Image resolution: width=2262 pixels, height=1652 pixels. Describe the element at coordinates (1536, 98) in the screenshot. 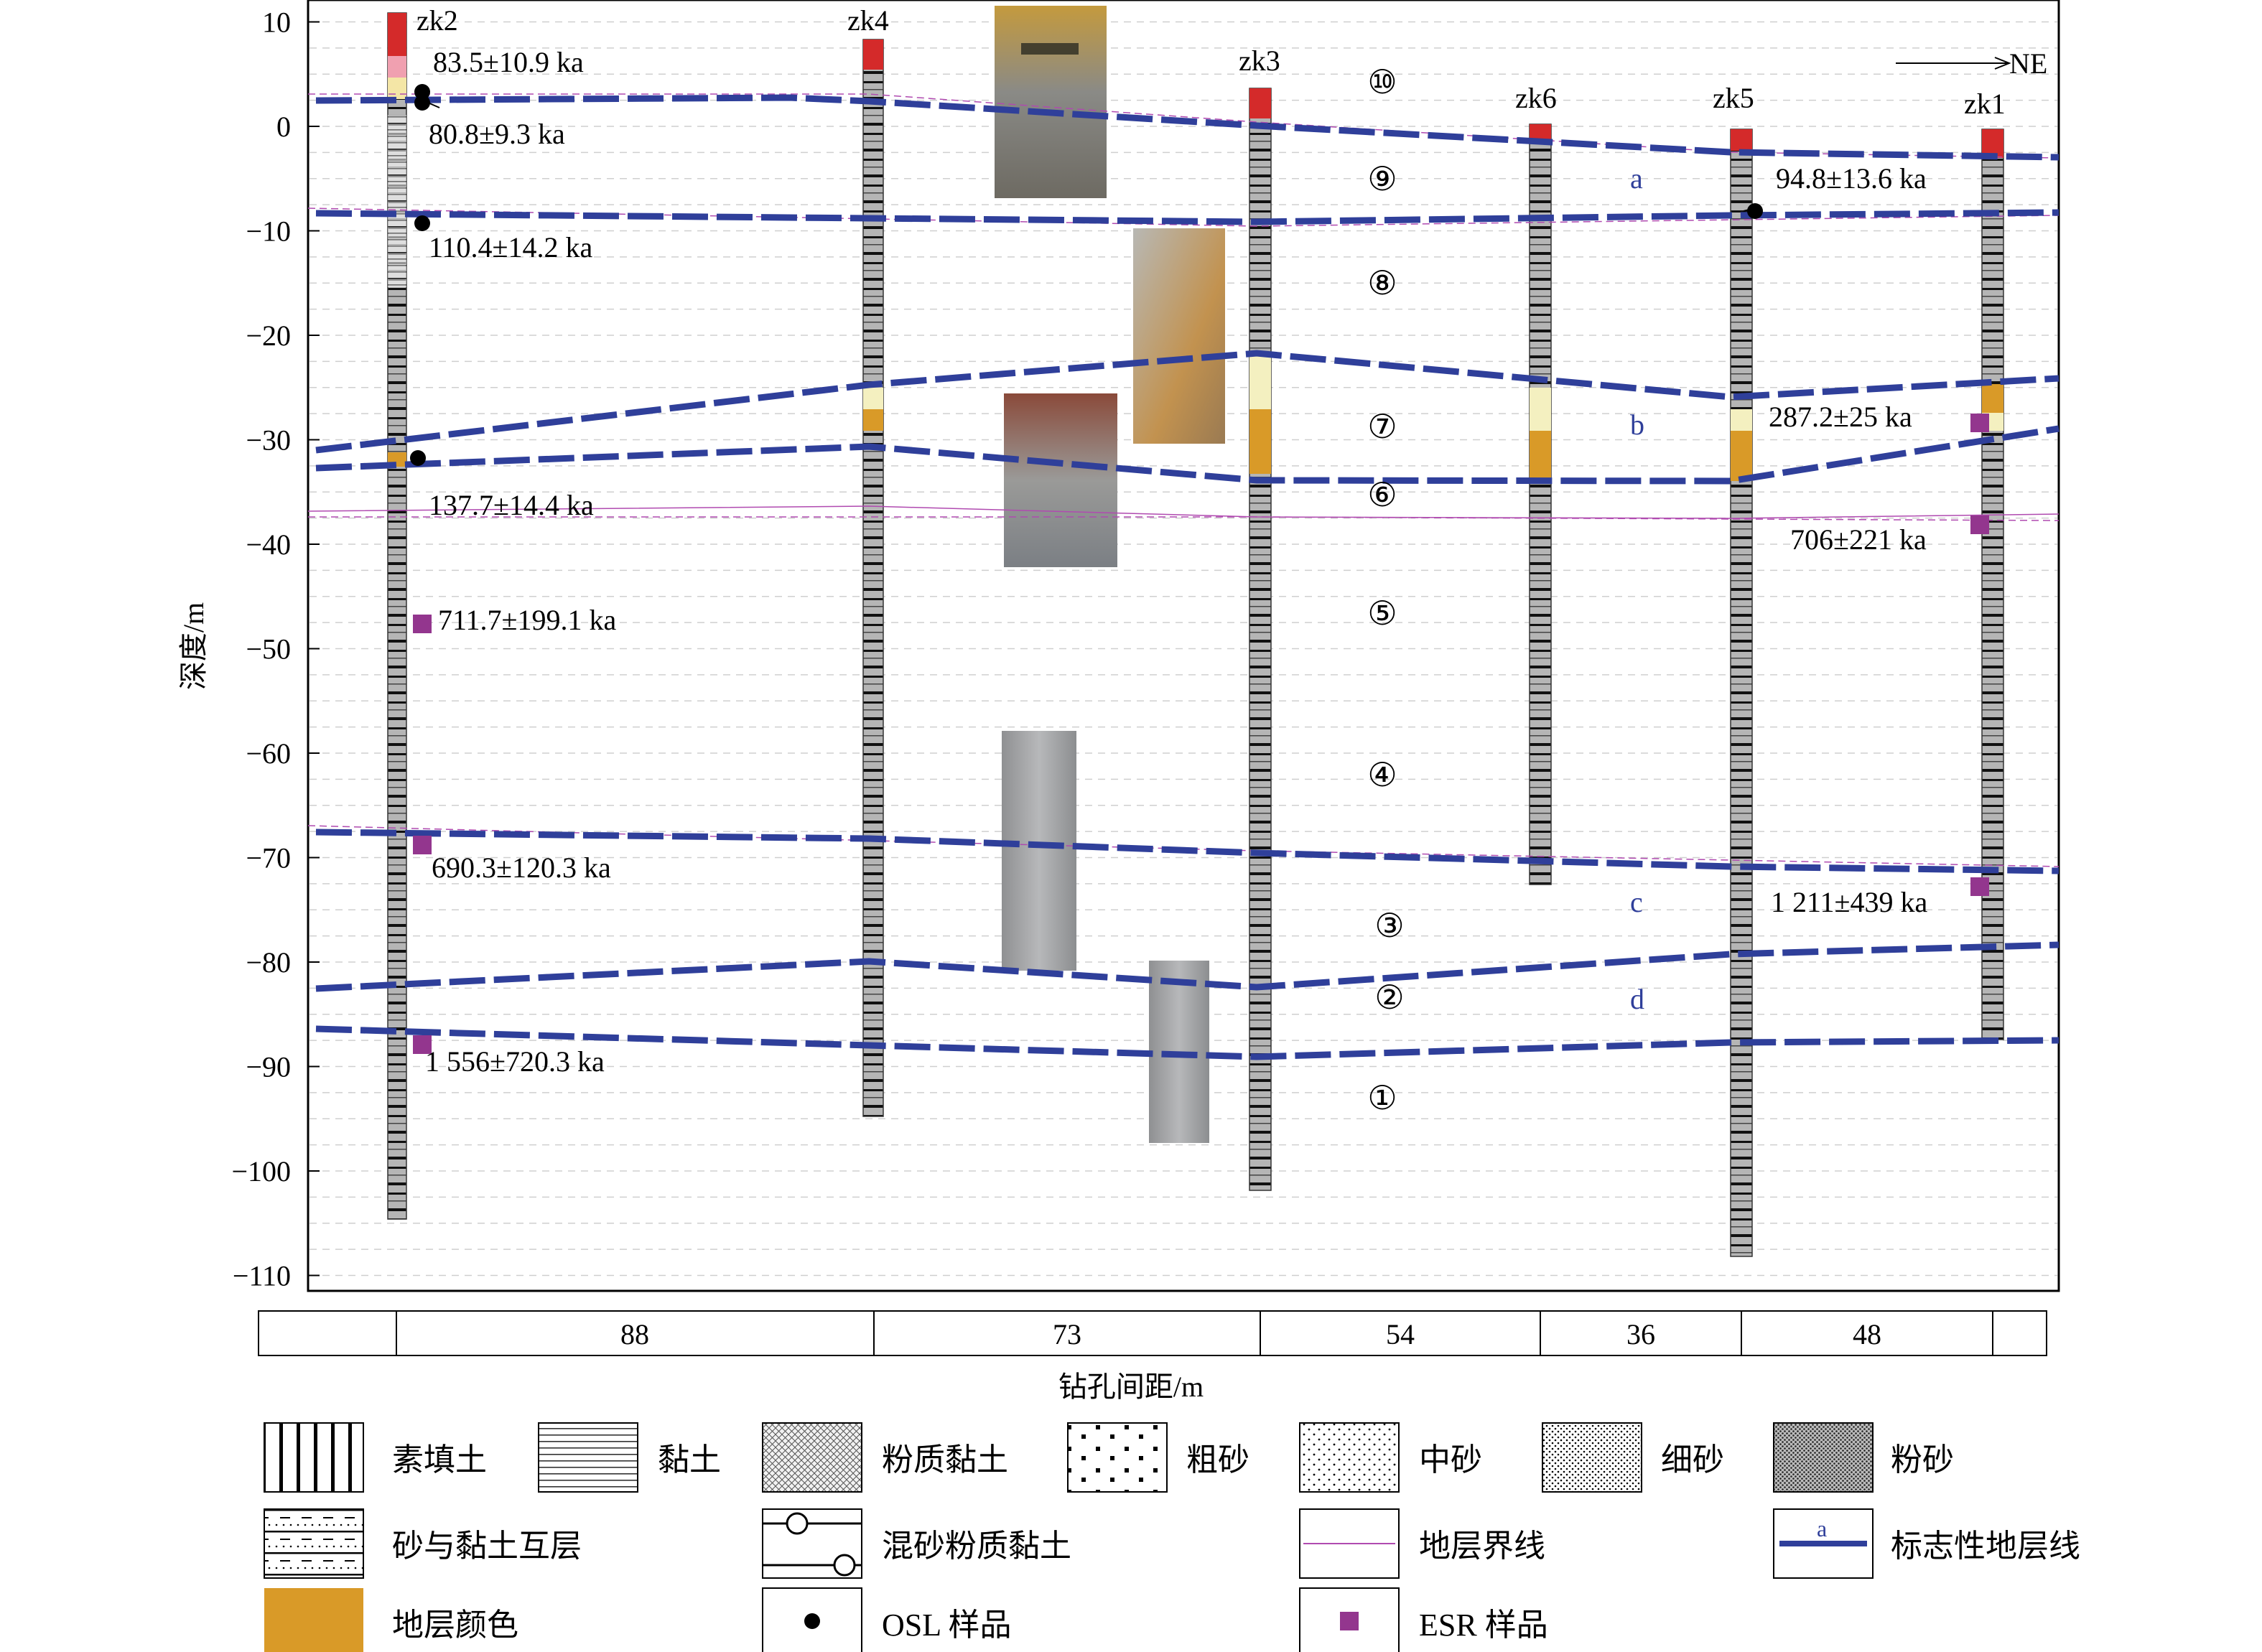

I see `borehole-label-zk6: zk6` at that location.